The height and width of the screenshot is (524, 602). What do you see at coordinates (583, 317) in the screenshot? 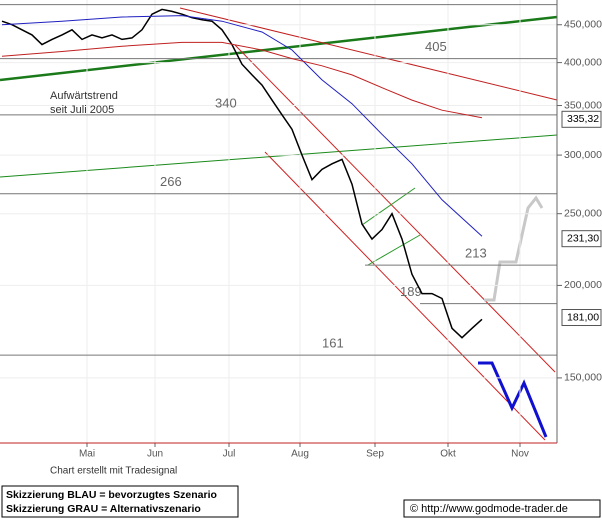
I see `last-value-label: 181,00` at bounding box center [583, 317].